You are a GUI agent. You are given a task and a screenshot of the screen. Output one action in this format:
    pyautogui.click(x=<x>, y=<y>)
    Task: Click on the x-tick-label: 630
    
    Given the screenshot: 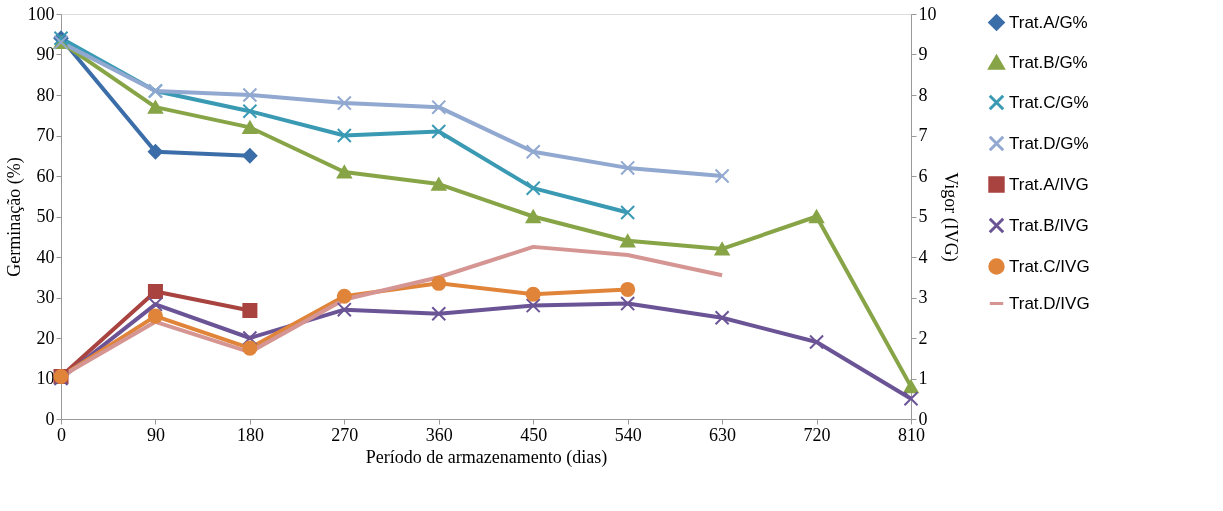 What is the action you would take?
    pyautogui.click(x=723, y=434)
    